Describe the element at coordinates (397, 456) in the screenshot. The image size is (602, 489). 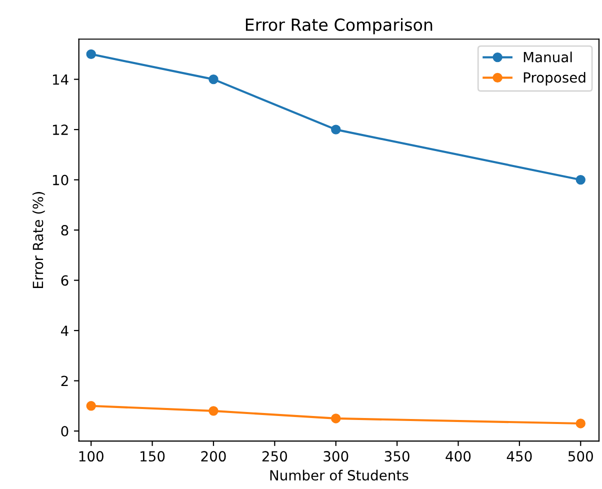
I see `x-tick-label: 350` at that location.